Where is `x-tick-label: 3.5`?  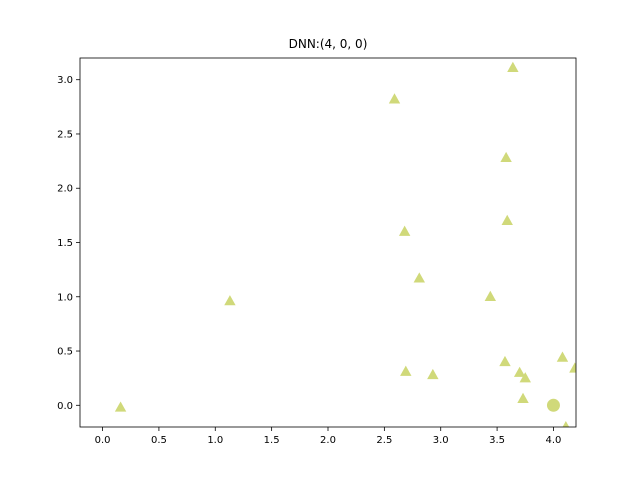 x-tick-label: 3.5 is located at coordinates (497, 440).